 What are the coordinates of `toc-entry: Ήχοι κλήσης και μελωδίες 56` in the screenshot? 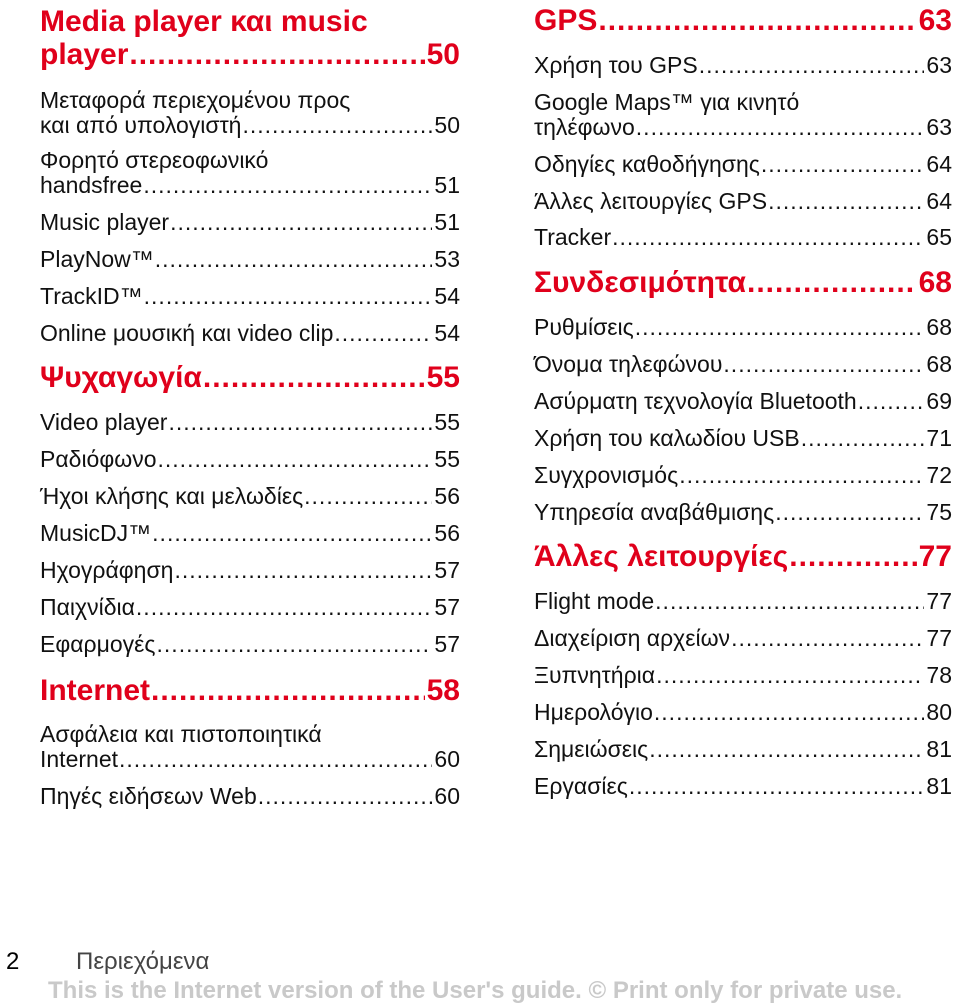 It's located at (250, 496).